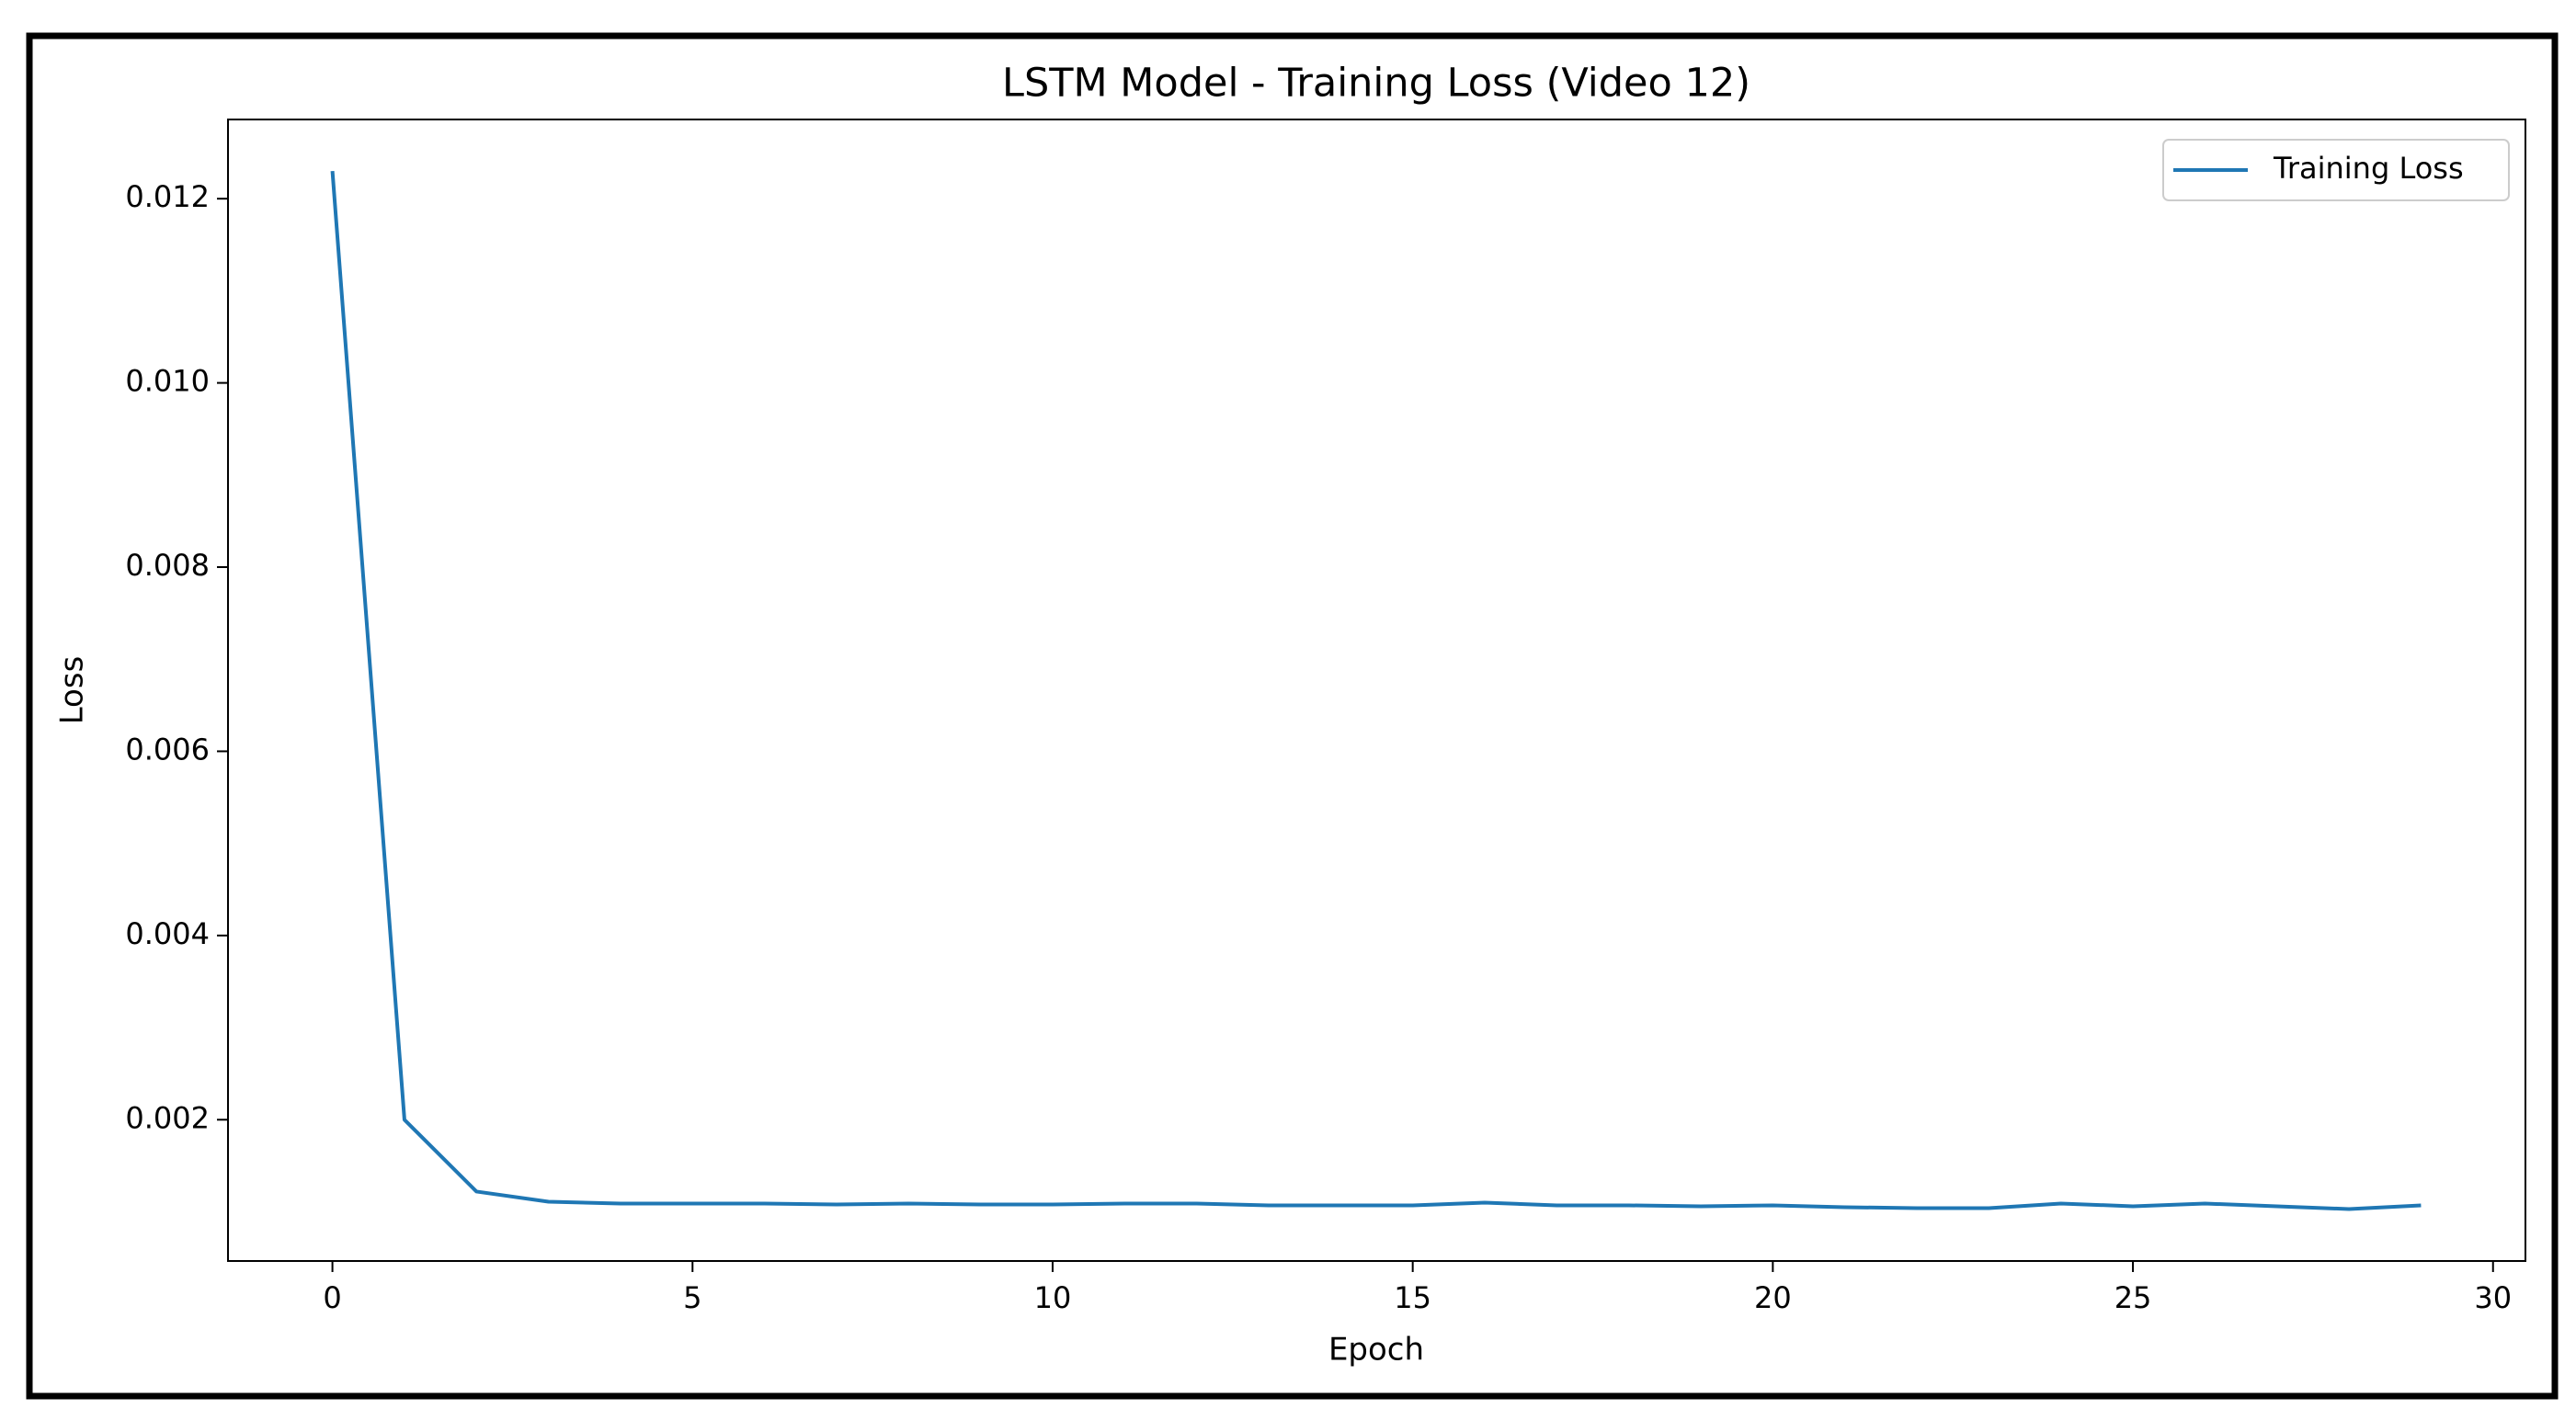  What do you see at coordinates (1053, 1297) in the screenshot?
I see `x-tick-label: 10` at bounding box center [1053, 1297].